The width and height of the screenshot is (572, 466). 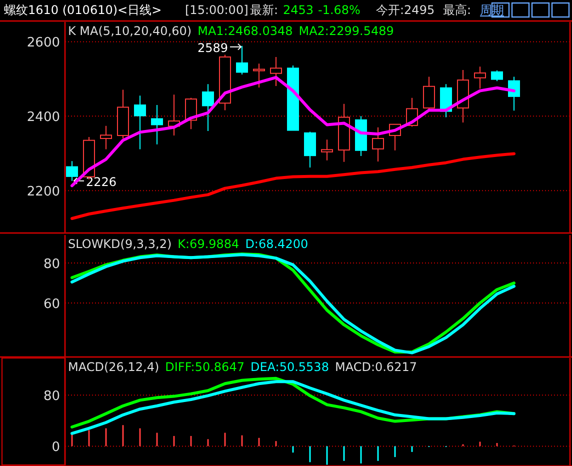 I want to click on chart-title: SLOWKD(9,3,3,2), so click(x=120, y=244).